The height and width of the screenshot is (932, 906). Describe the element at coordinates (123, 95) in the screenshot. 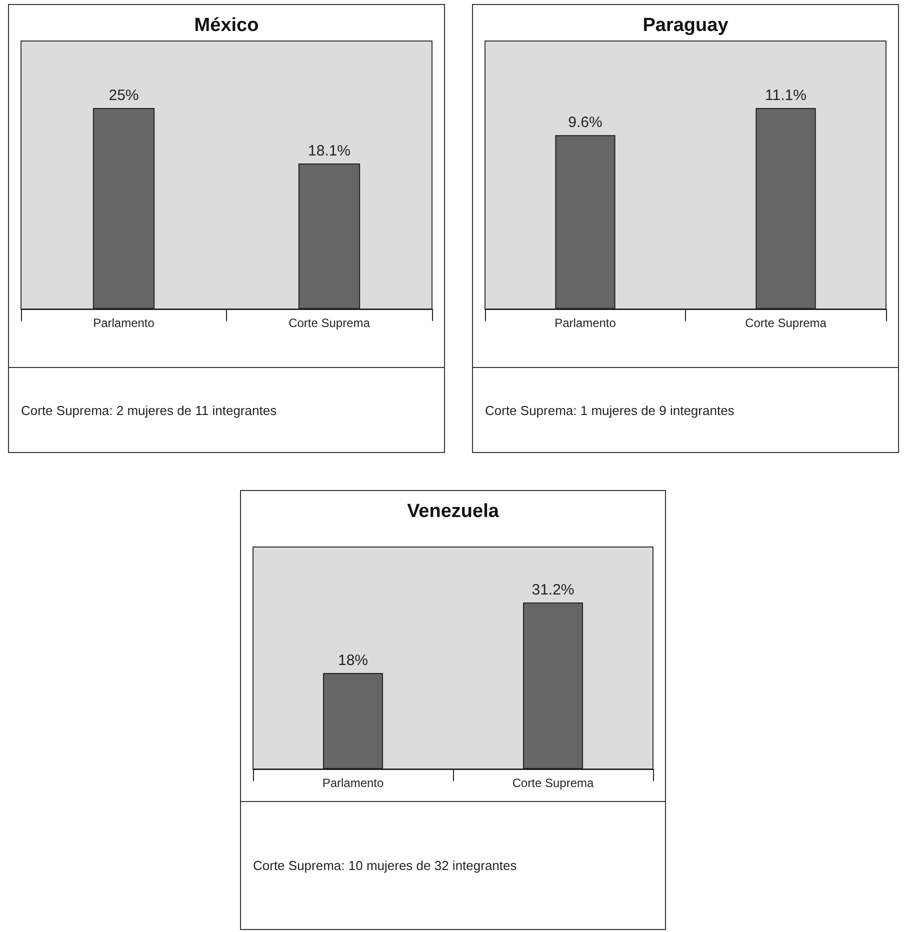

I see `data-label: 25%` at that location.